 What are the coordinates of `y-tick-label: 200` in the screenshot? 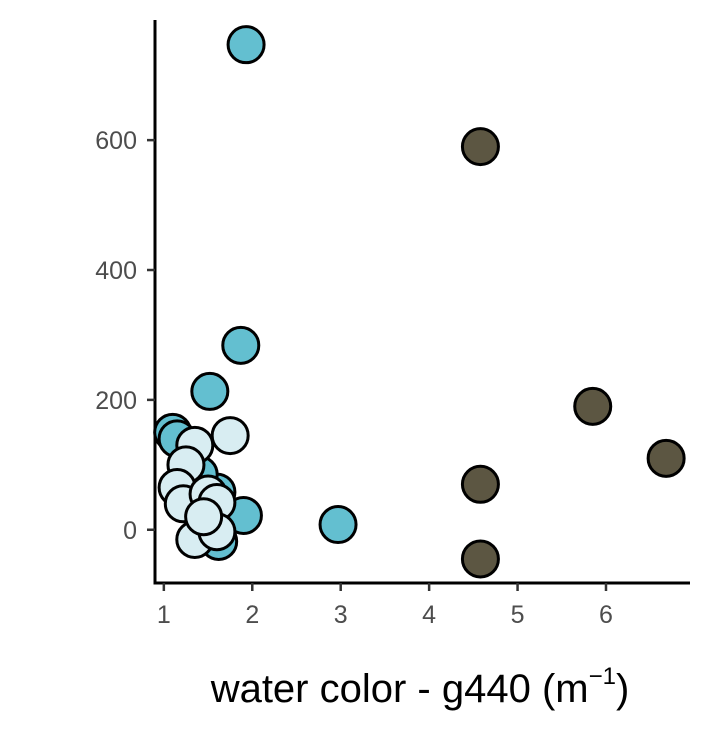 It's located at (116, 401).